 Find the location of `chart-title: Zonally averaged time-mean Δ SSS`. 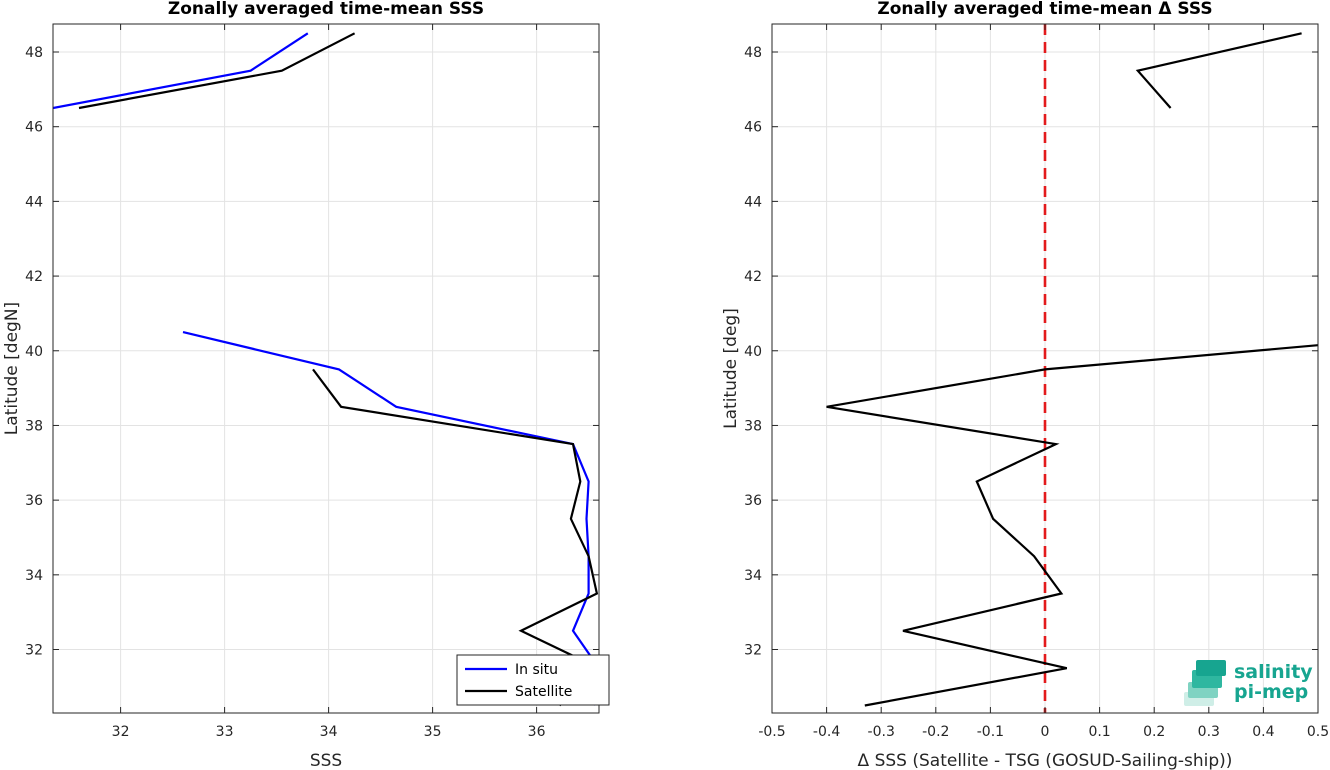

chart-title: Zonally averaged time-mean Δ SSS is located at coordinates (1044, 9).